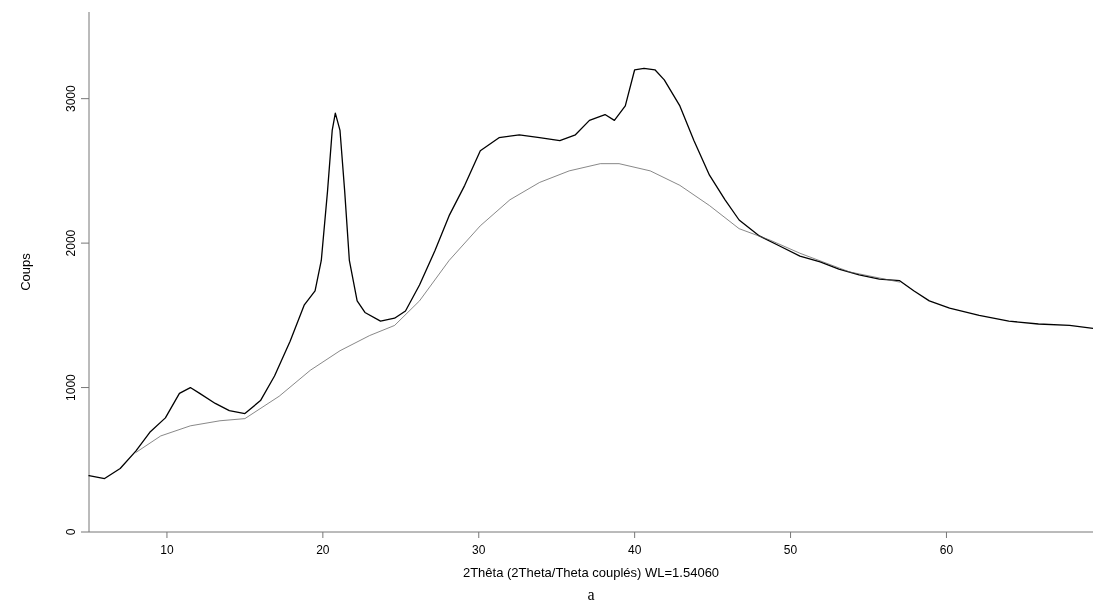 The width and height of the screenshot is (1093, 612). I want to click on y-tick-label: 1000, so click(71, 387).